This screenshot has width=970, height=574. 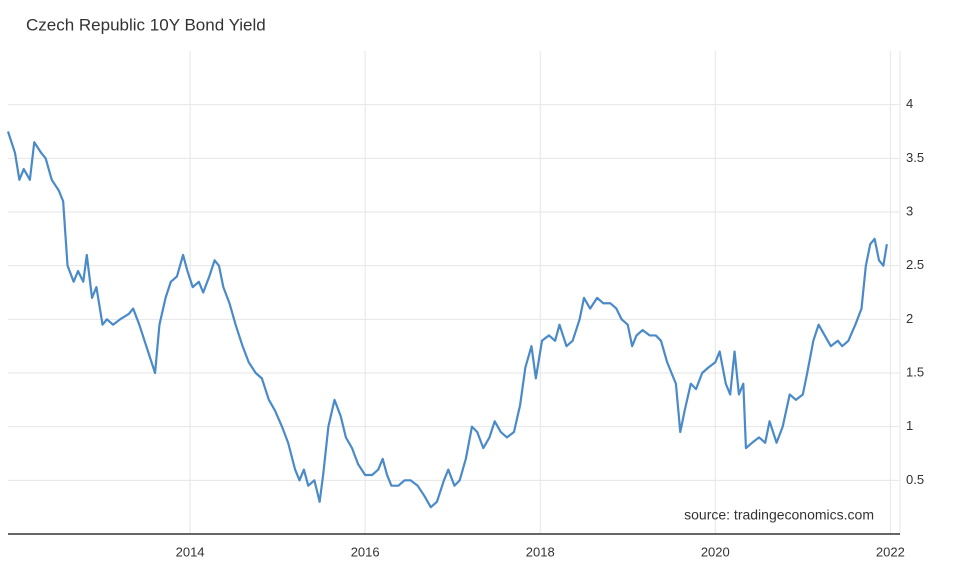 What do you see at coordinates (915, 264) in the screenshot?
I see `y-tick-label: 2.5` at bounding box center [915, 264].